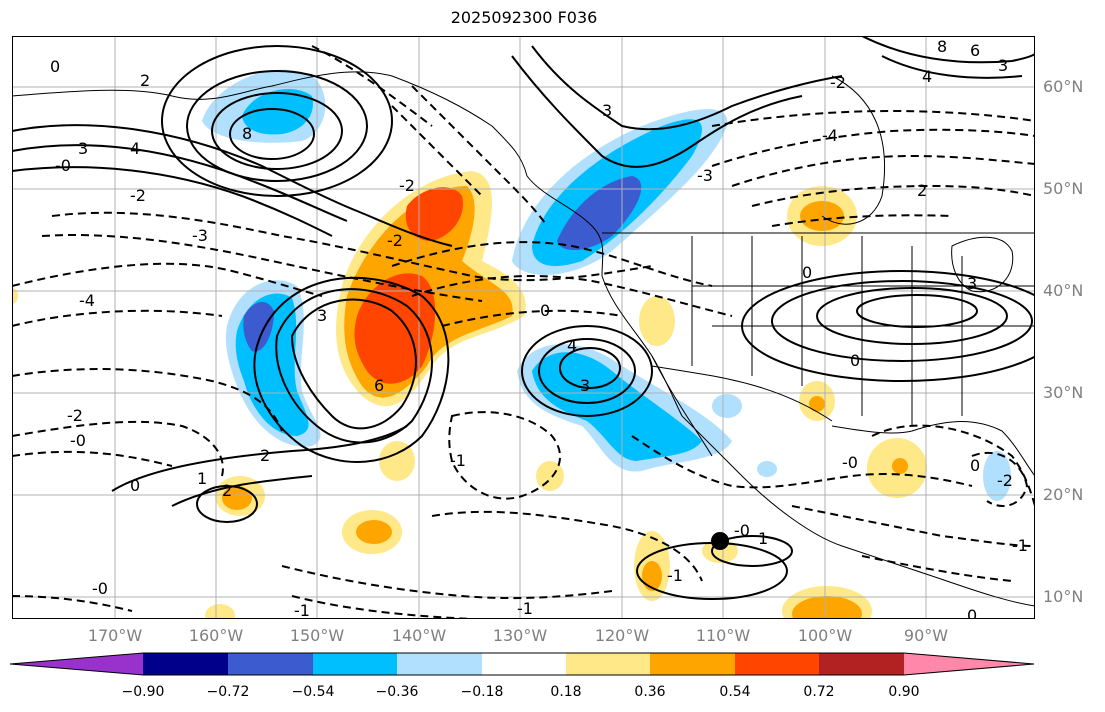  I want to click on lat-label-40n: 40°N, so click(1063, 290).